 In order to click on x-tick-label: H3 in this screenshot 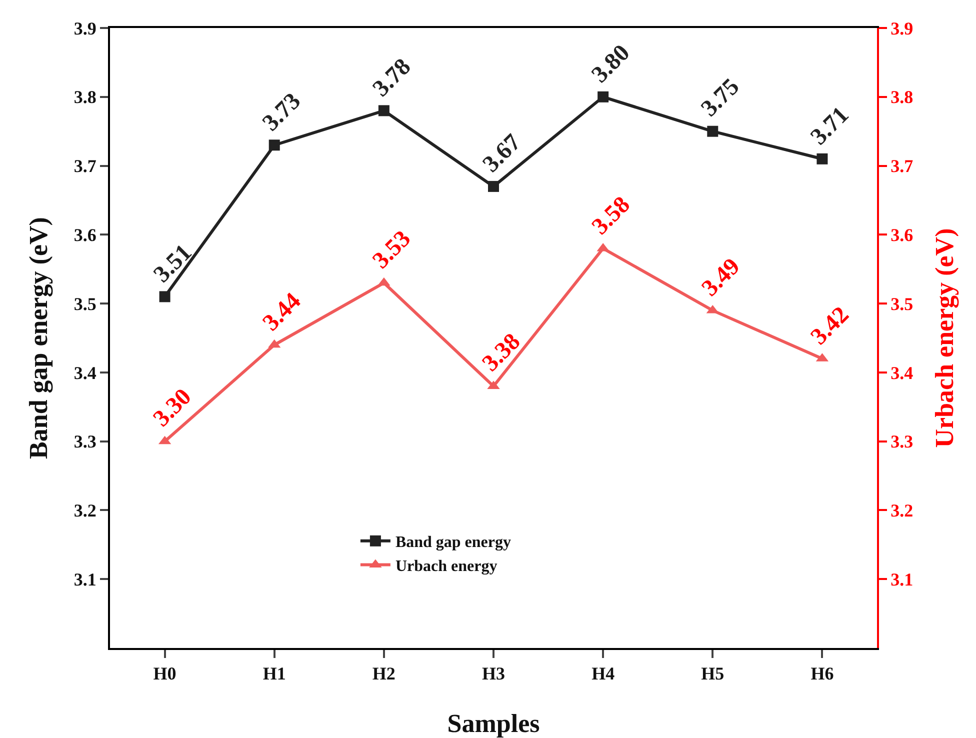, I will do `click(494, 674)`.